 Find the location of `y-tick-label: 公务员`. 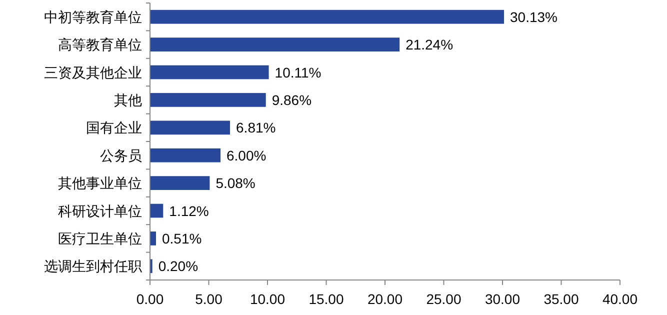

y-tick-label: 公务员 is located at coordinates (121, 155).